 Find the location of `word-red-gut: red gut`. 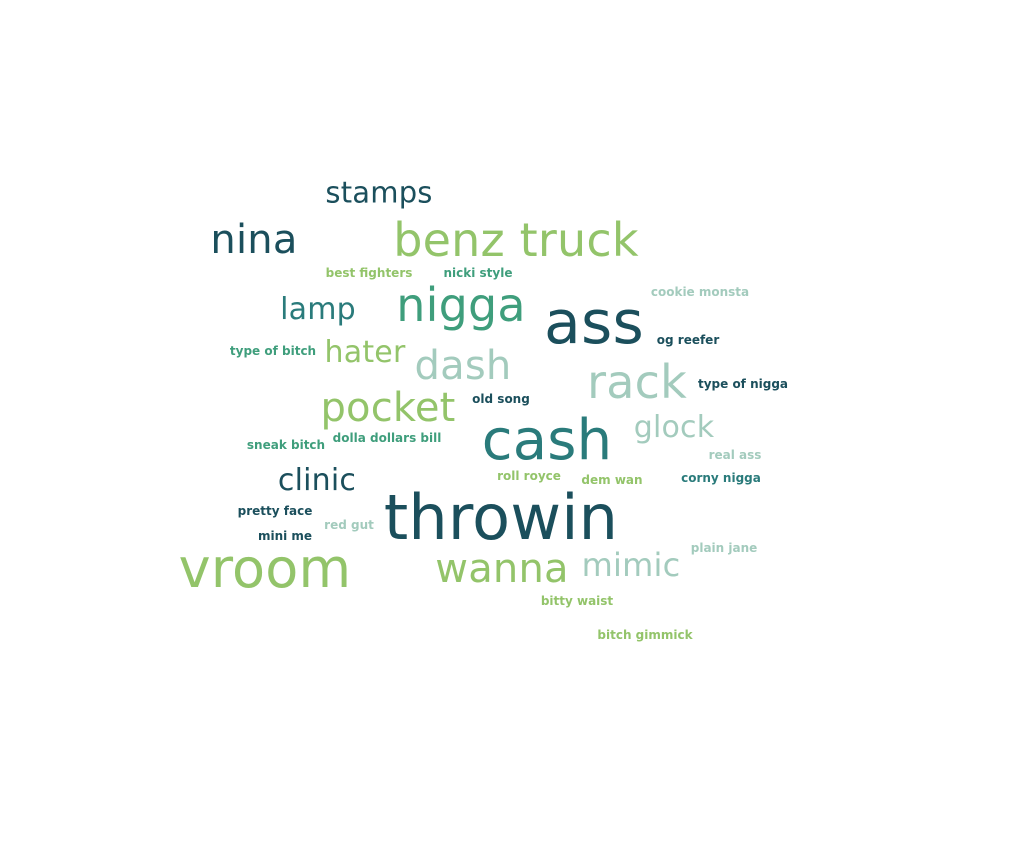

word-red-gut: red gut is located at coordinates (349, 525).